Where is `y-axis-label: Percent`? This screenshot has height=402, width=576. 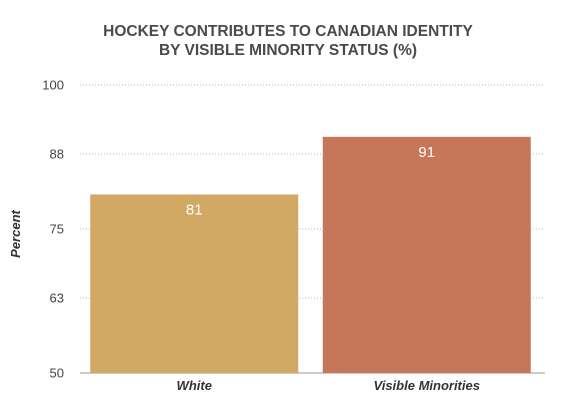
y-axis-label: Percent is located at coordinates (15, 233).